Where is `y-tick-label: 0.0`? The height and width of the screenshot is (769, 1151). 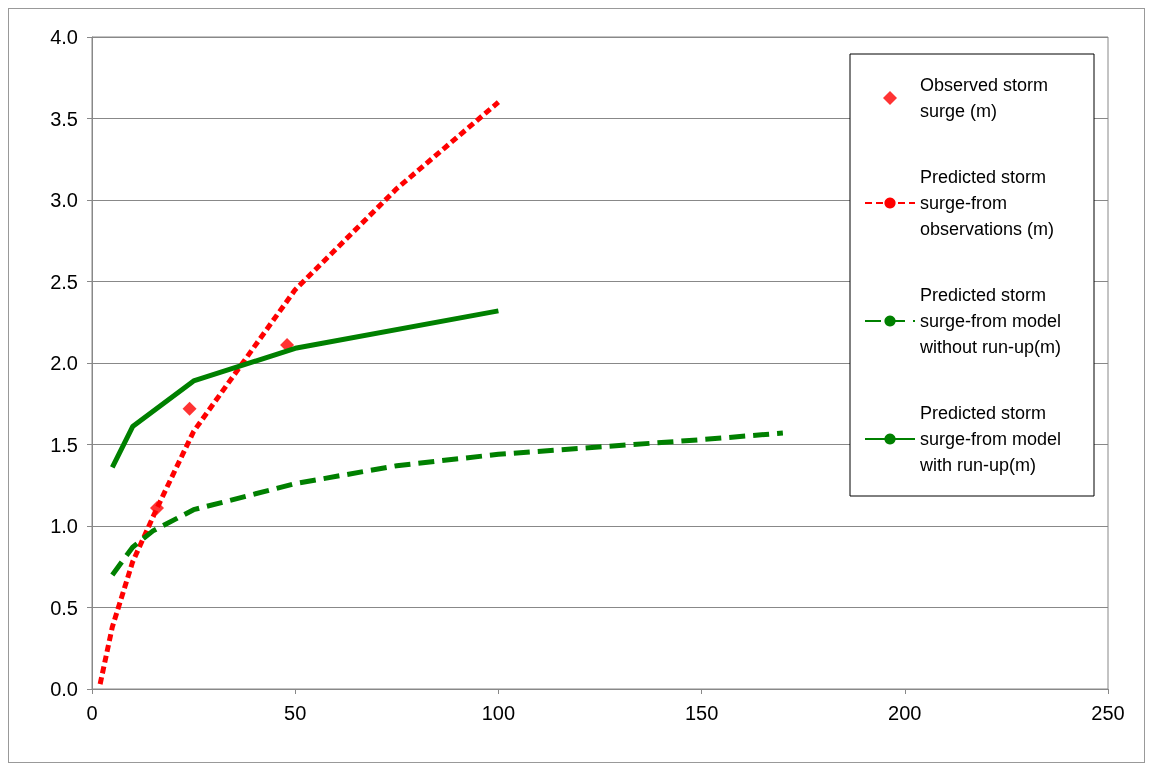 y-tick-label: 0.0 is located at coordinates (64, 689).